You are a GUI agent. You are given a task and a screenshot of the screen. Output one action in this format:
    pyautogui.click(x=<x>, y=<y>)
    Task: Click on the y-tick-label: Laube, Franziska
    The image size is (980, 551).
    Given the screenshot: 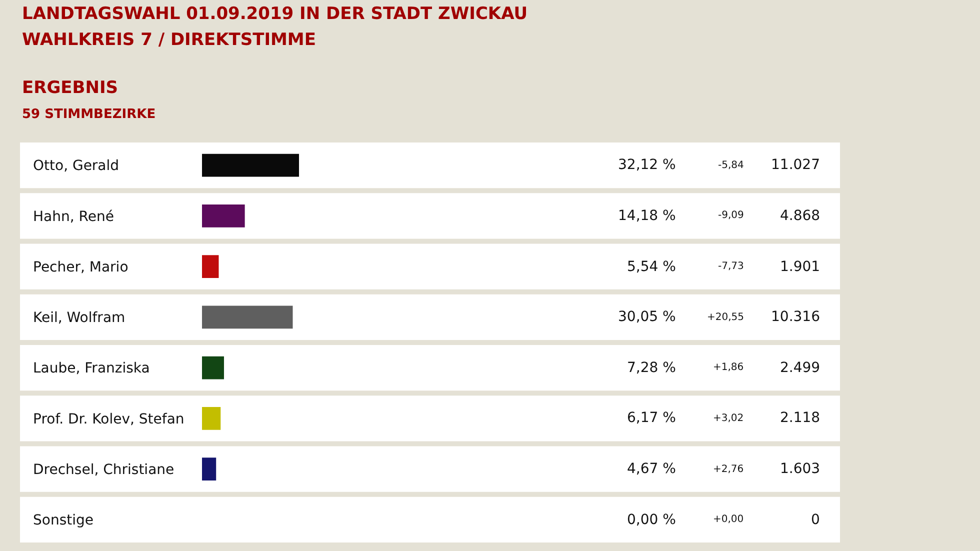 What is the action you would take?
    pyautogui.click(x=91, y=368)
    